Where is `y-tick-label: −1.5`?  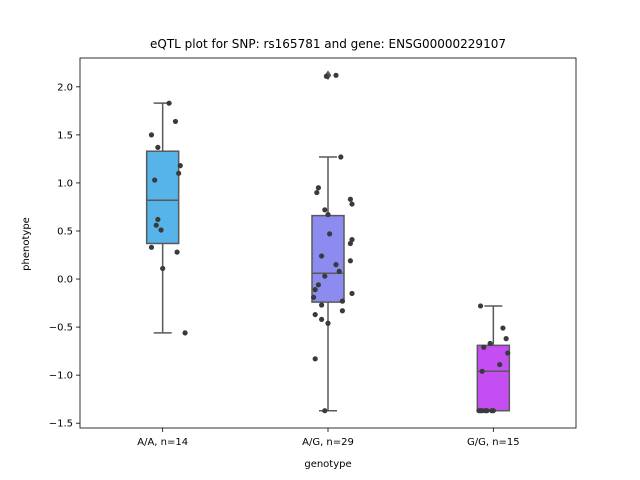
y-tick-label: −1.5 is located at coordinates (61, 424).